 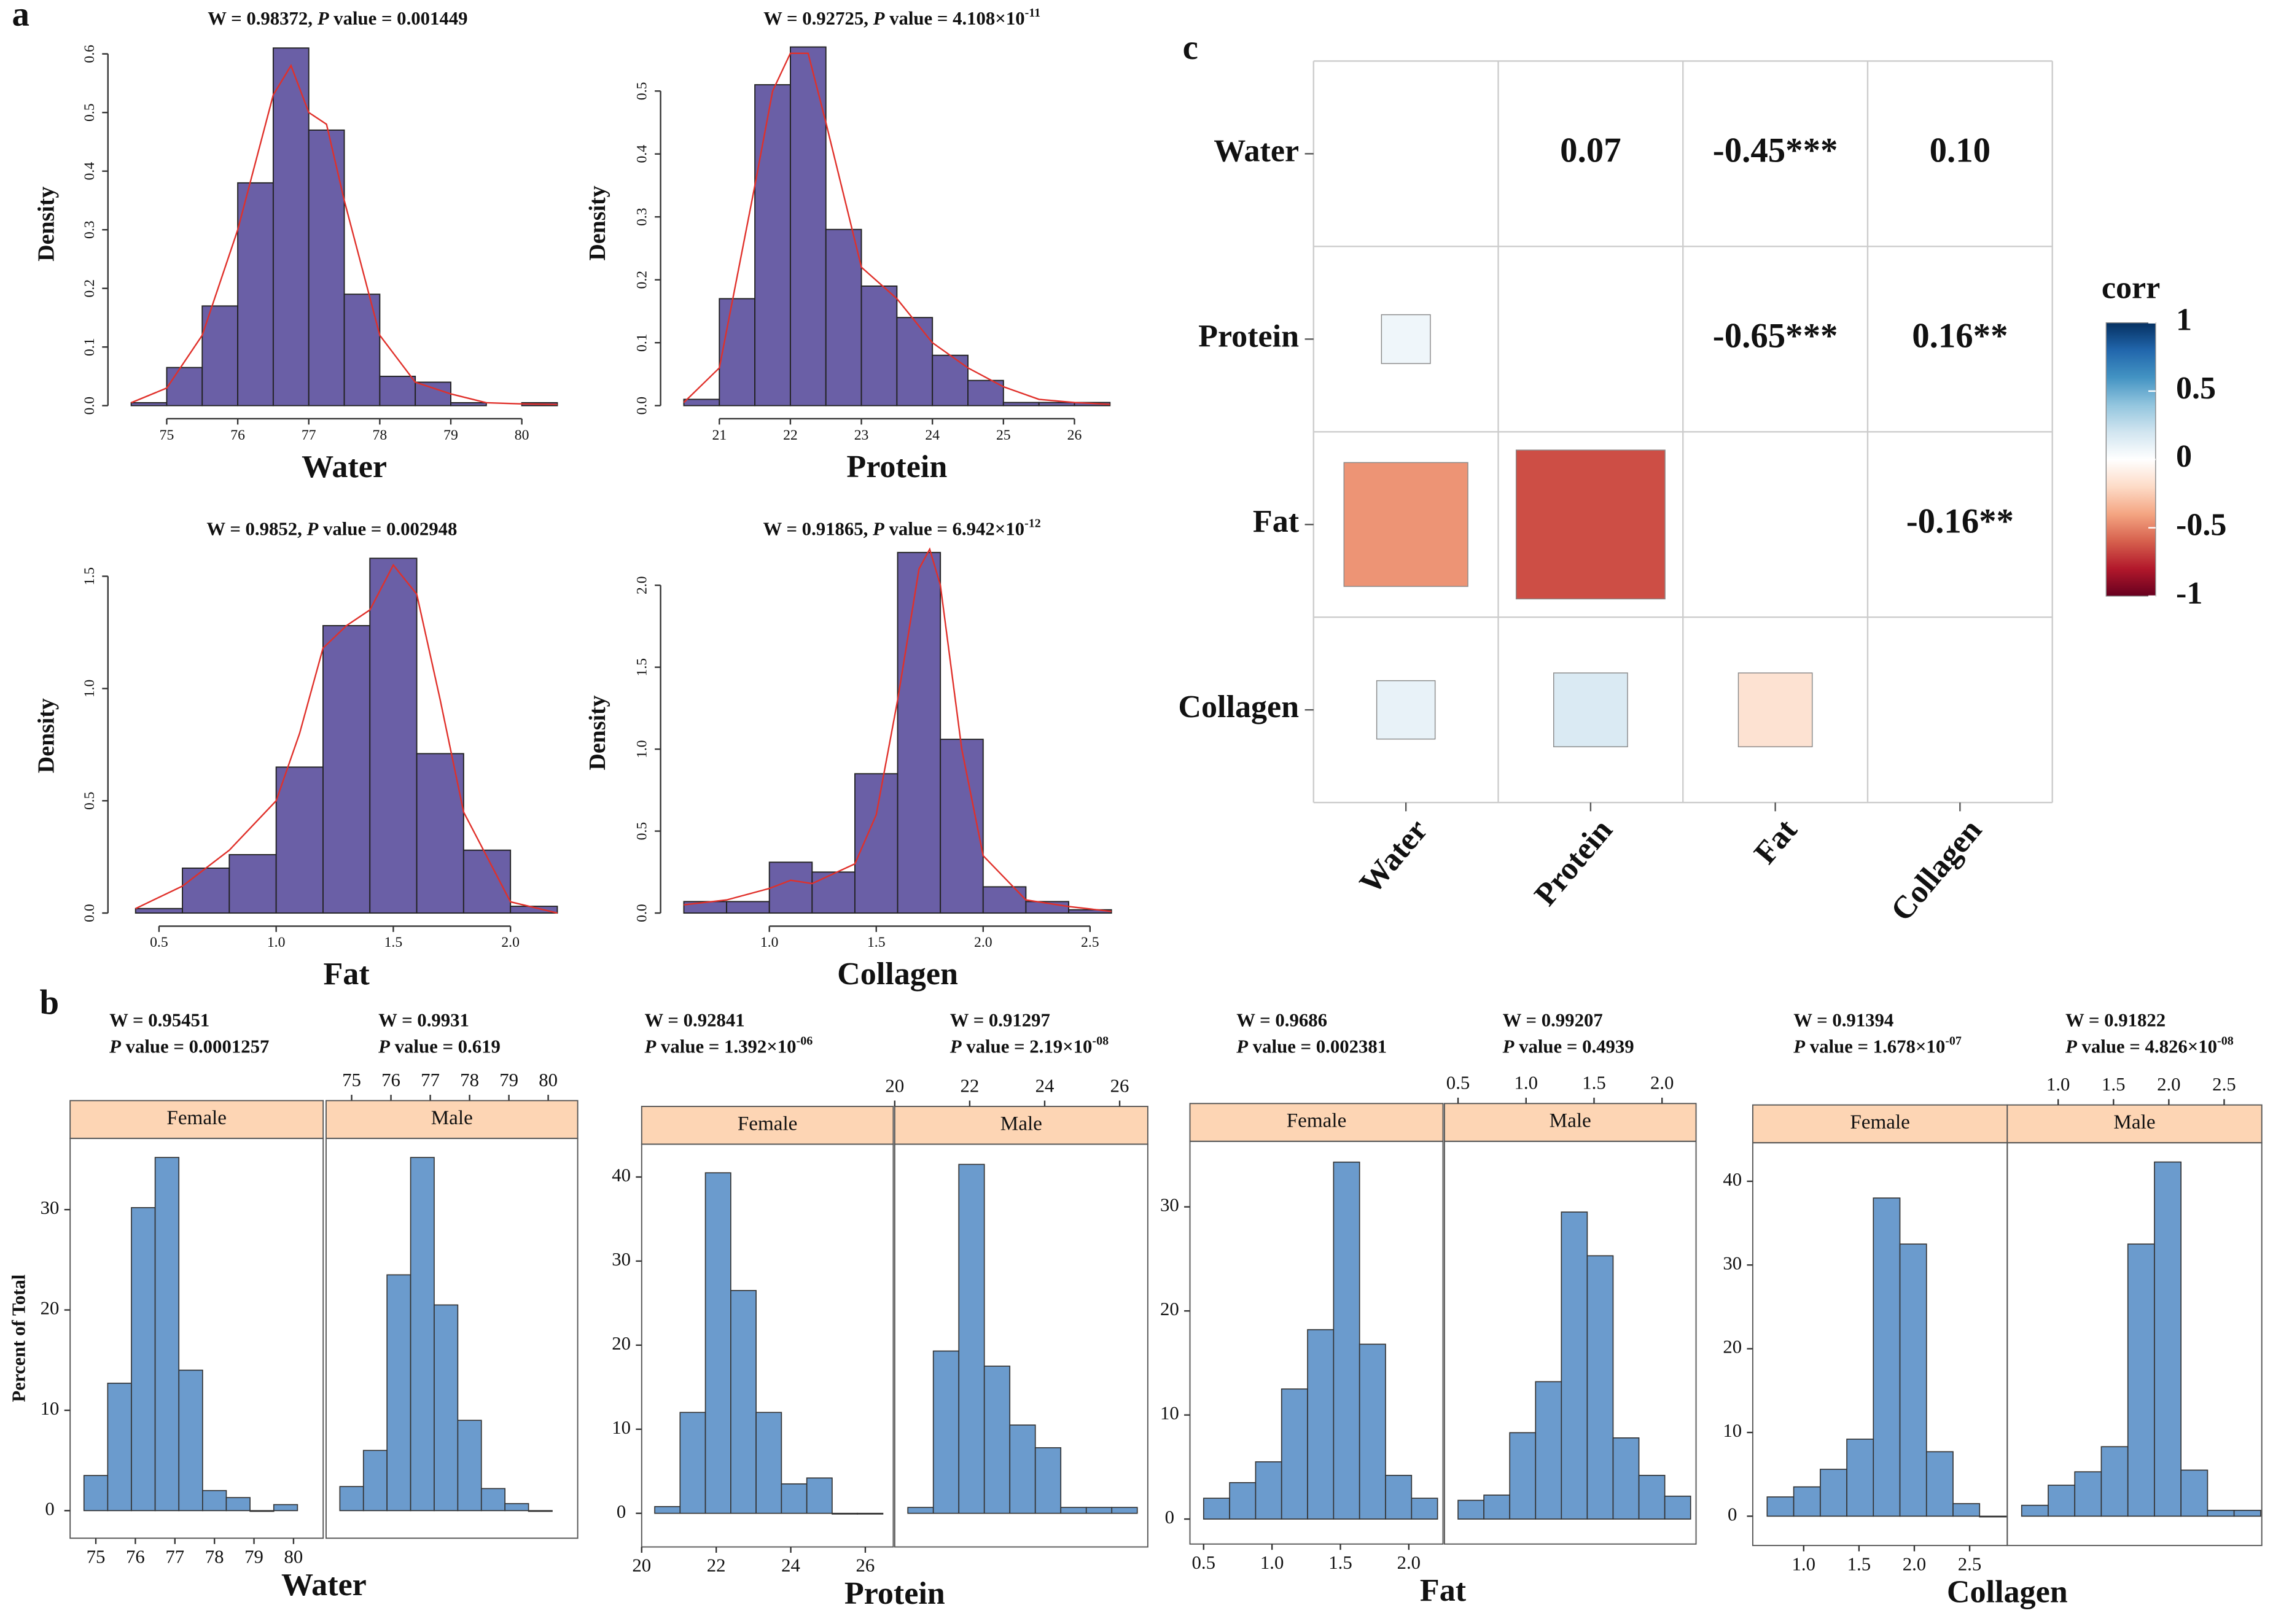 I want to click on stat-text: P value = 0.619, so click(x=439, y=1046).